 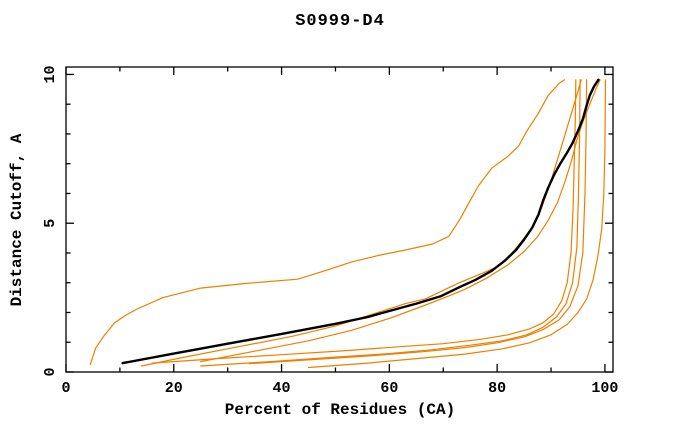 I want to click on x-tick-label: 100, so click(x=604, y=388).